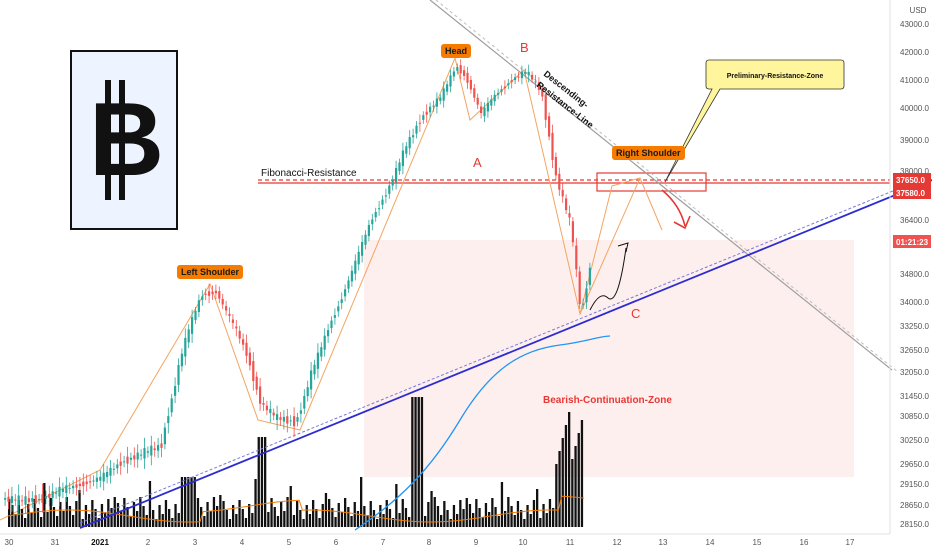  Describe the element at coordinates (309, 173) in the screenshot. I see `fibonacci-label: Fibonacci-Resistance` at that location.